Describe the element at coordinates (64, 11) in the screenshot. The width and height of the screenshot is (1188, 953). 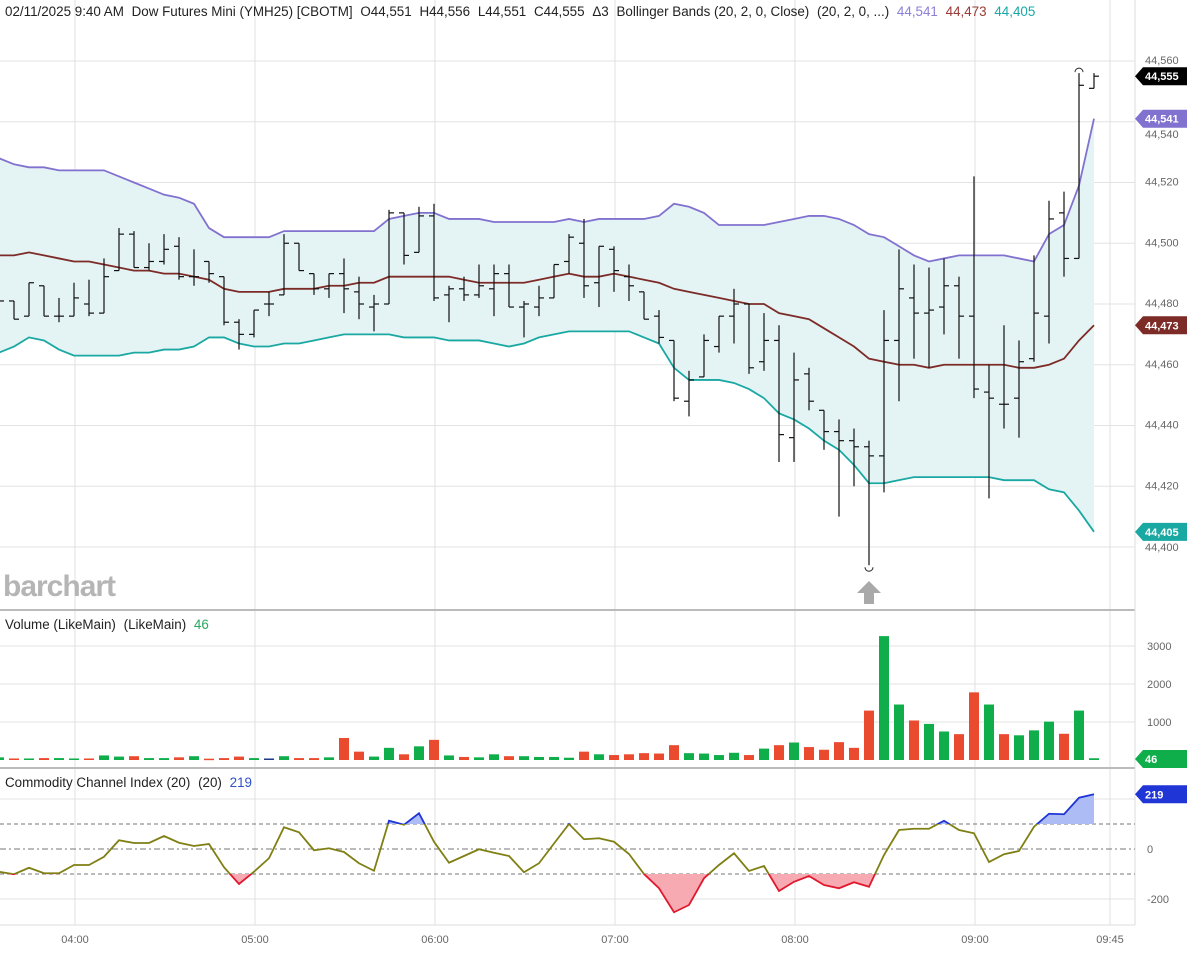
I see `header-datetime: 02/11/2025 9:40 AM` at that location.